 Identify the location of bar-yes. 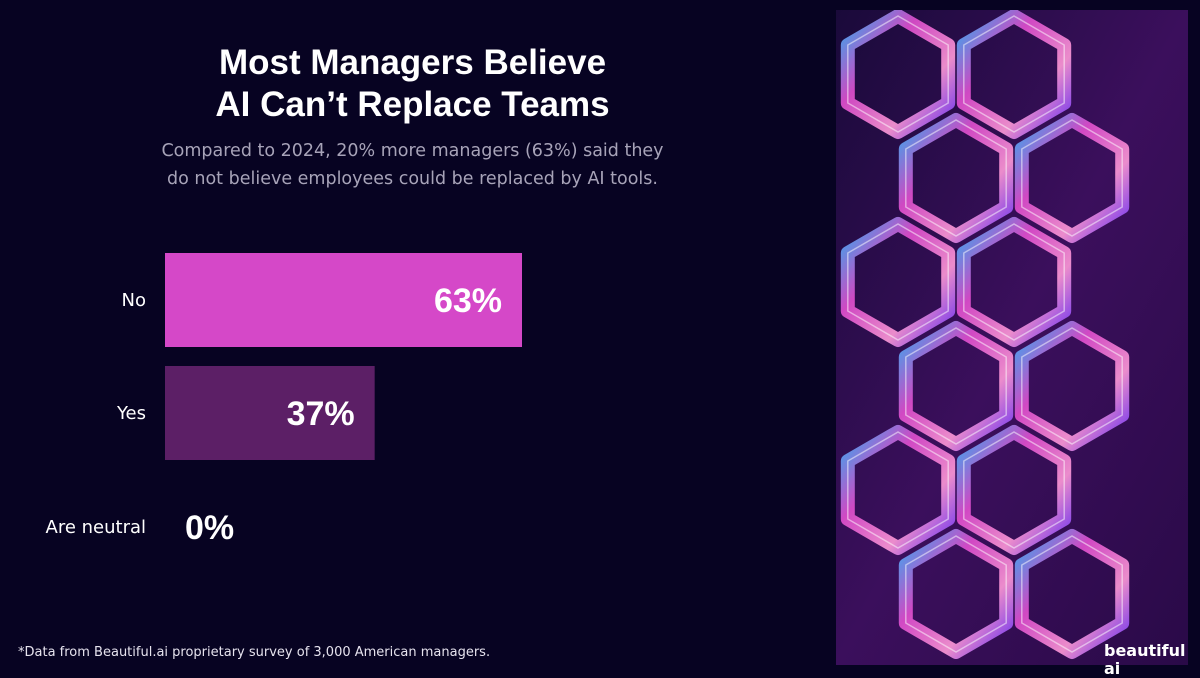
(270, 413).